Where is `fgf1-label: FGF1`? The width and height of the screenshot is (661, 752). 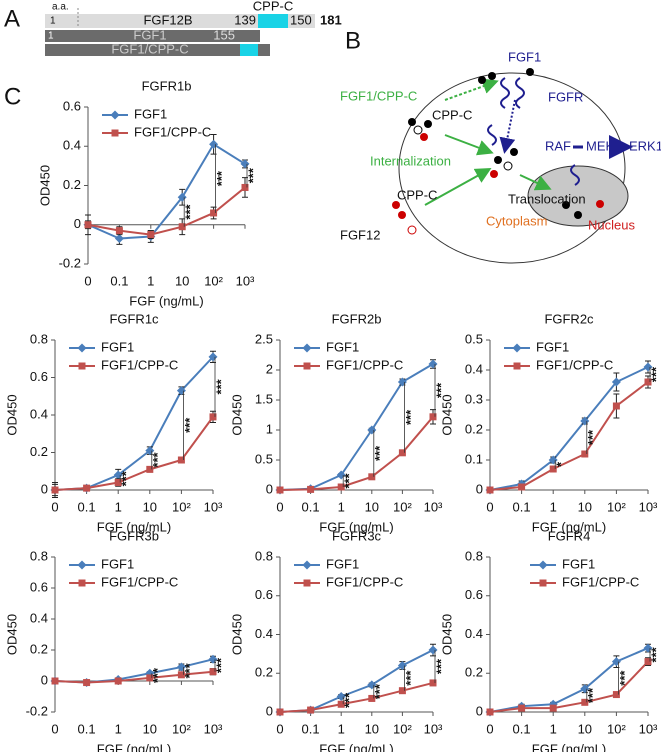
fgf1-label: FGF1 is located at coordinates (524, 56).